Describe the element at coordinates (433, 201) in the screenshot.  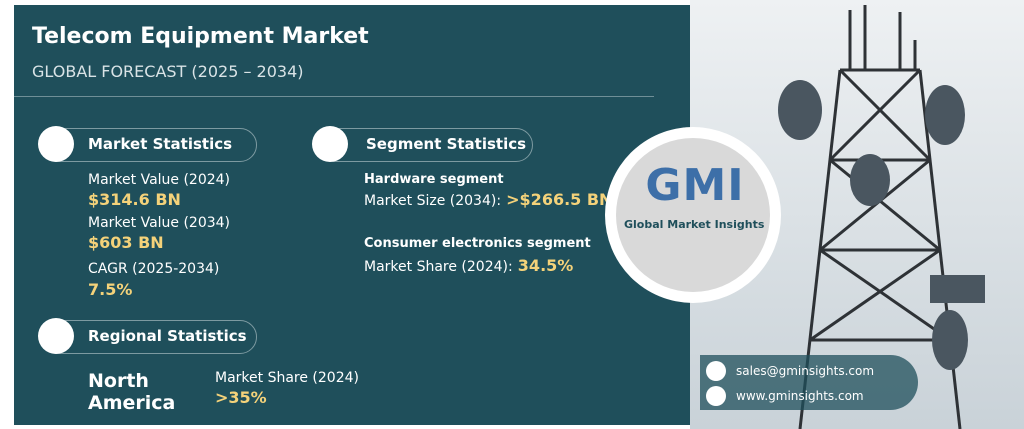
I see `stat-label: Market Size (2034):` at that location.